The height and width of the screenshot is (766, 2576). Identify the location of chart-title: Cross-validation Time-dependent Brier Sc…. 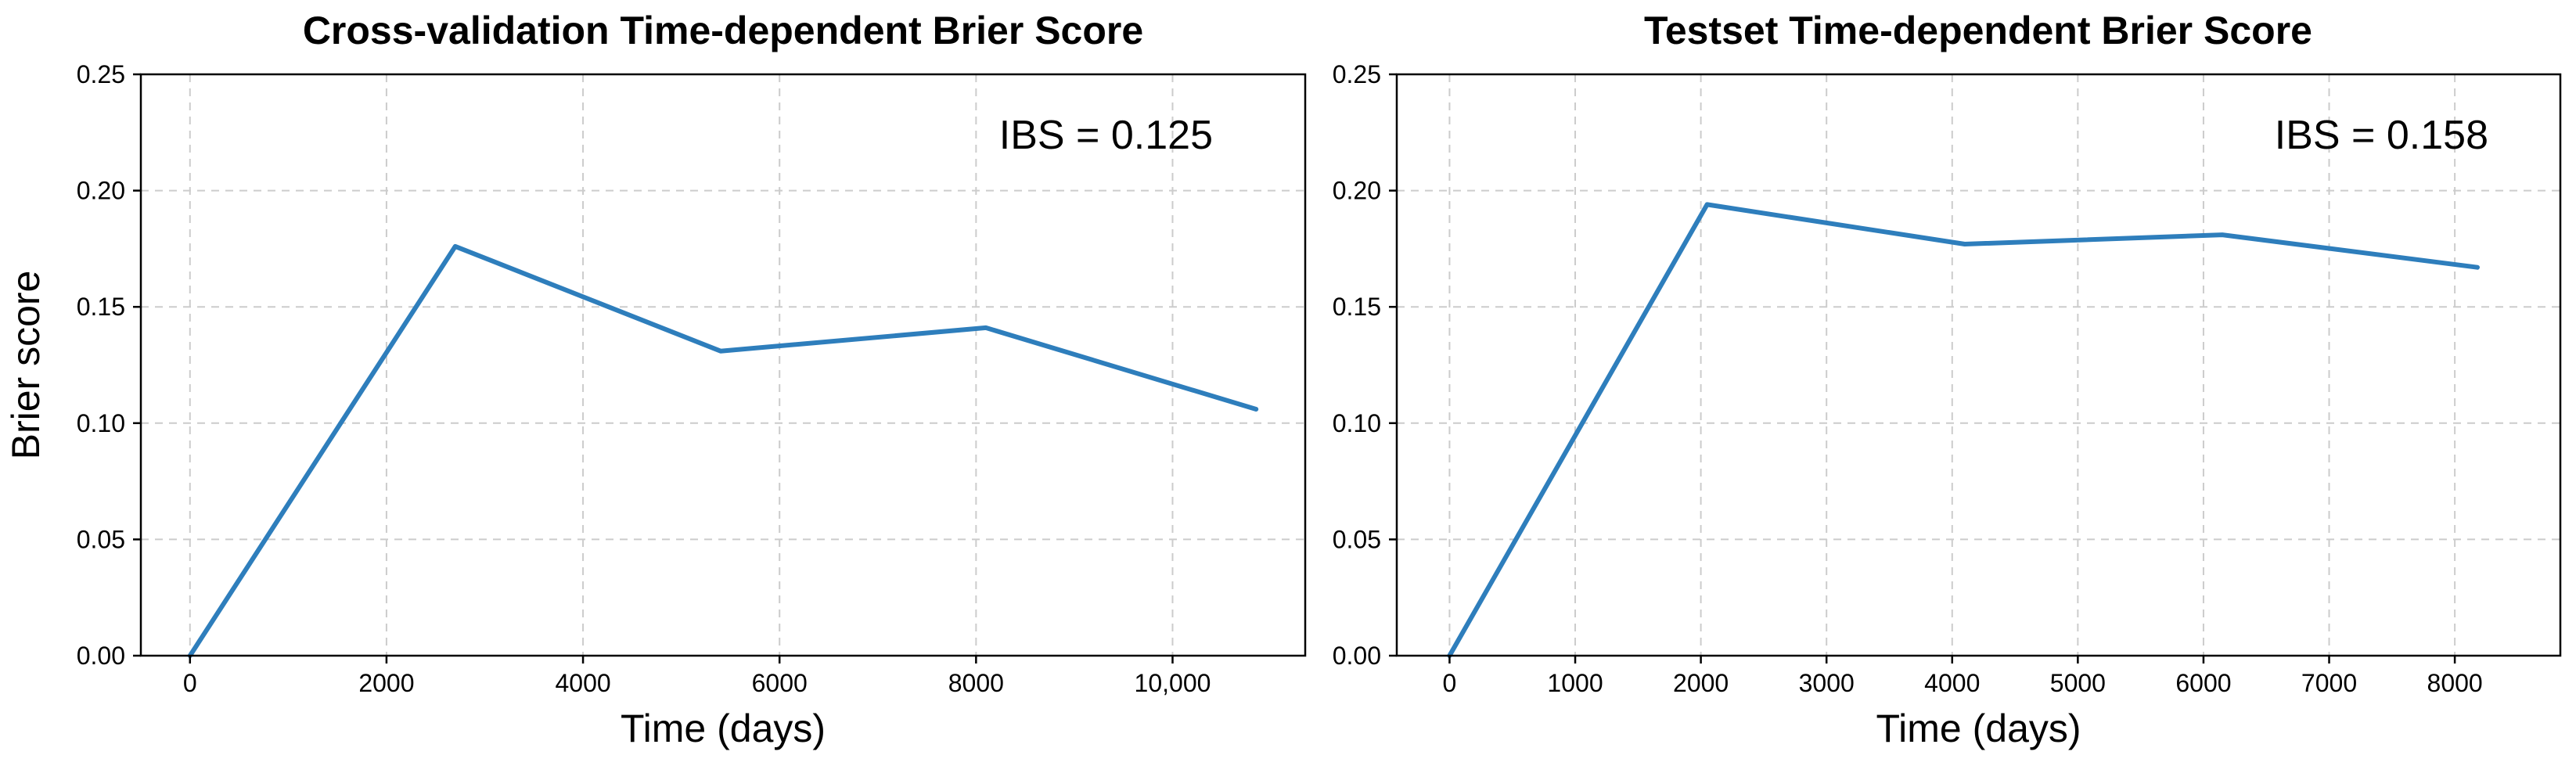
(723, 30).